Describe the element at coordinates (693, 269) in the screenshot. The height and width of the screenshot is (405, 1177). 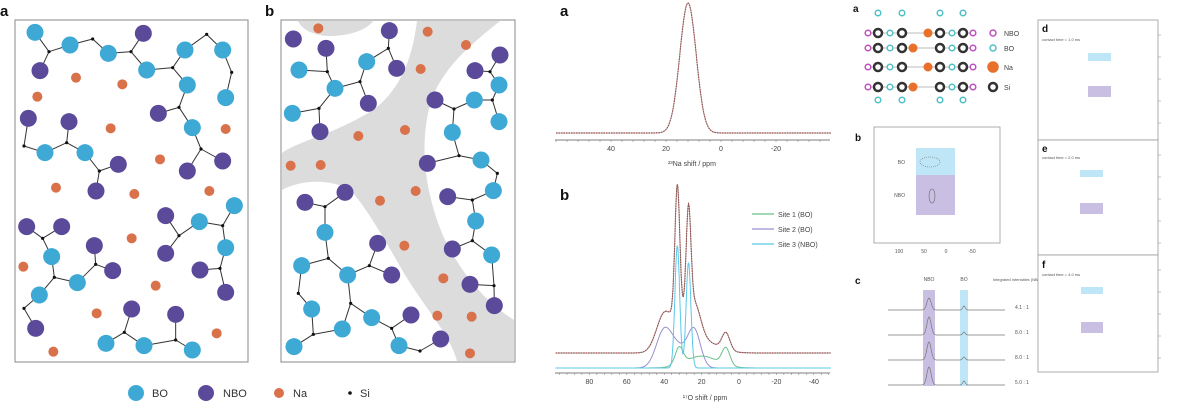
I see `experimental-spectrum` at that location.